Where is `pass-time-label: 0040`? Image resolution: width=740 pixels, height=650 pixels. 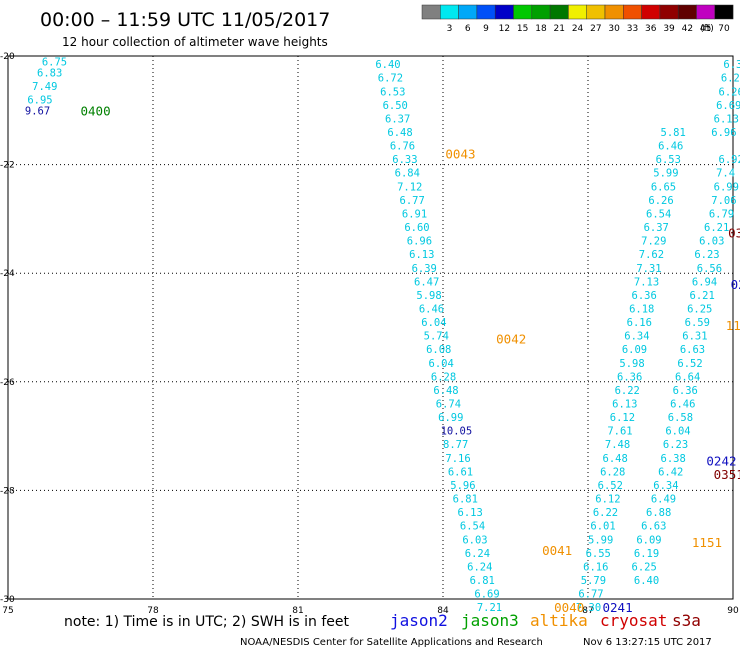 pass-time-label: 0040 is located at coordinates (569, 607).